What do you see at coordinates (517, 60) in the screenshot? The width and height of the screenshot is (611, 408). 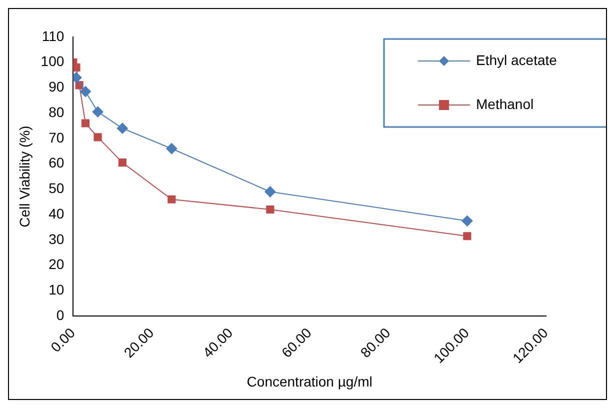 I see `legend-label: Ethyl acetate` at bounding box center [517, 60].